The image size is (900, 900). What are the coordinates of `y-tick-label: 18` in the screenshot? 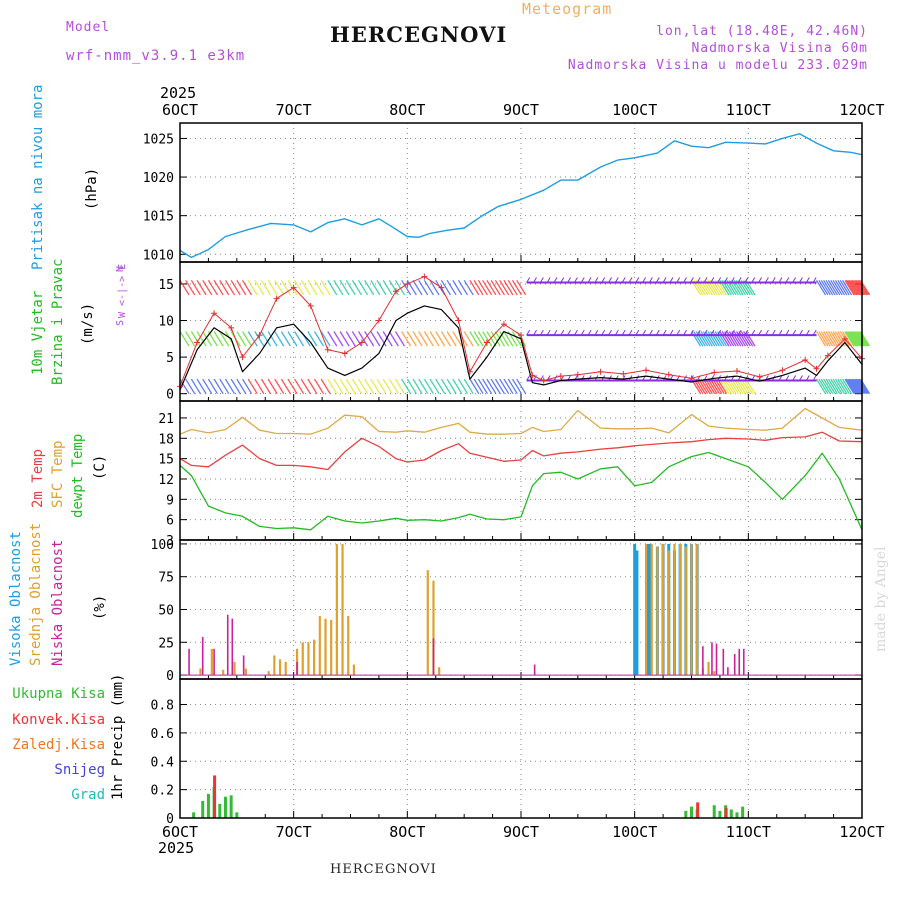 It's located at (166, 439).